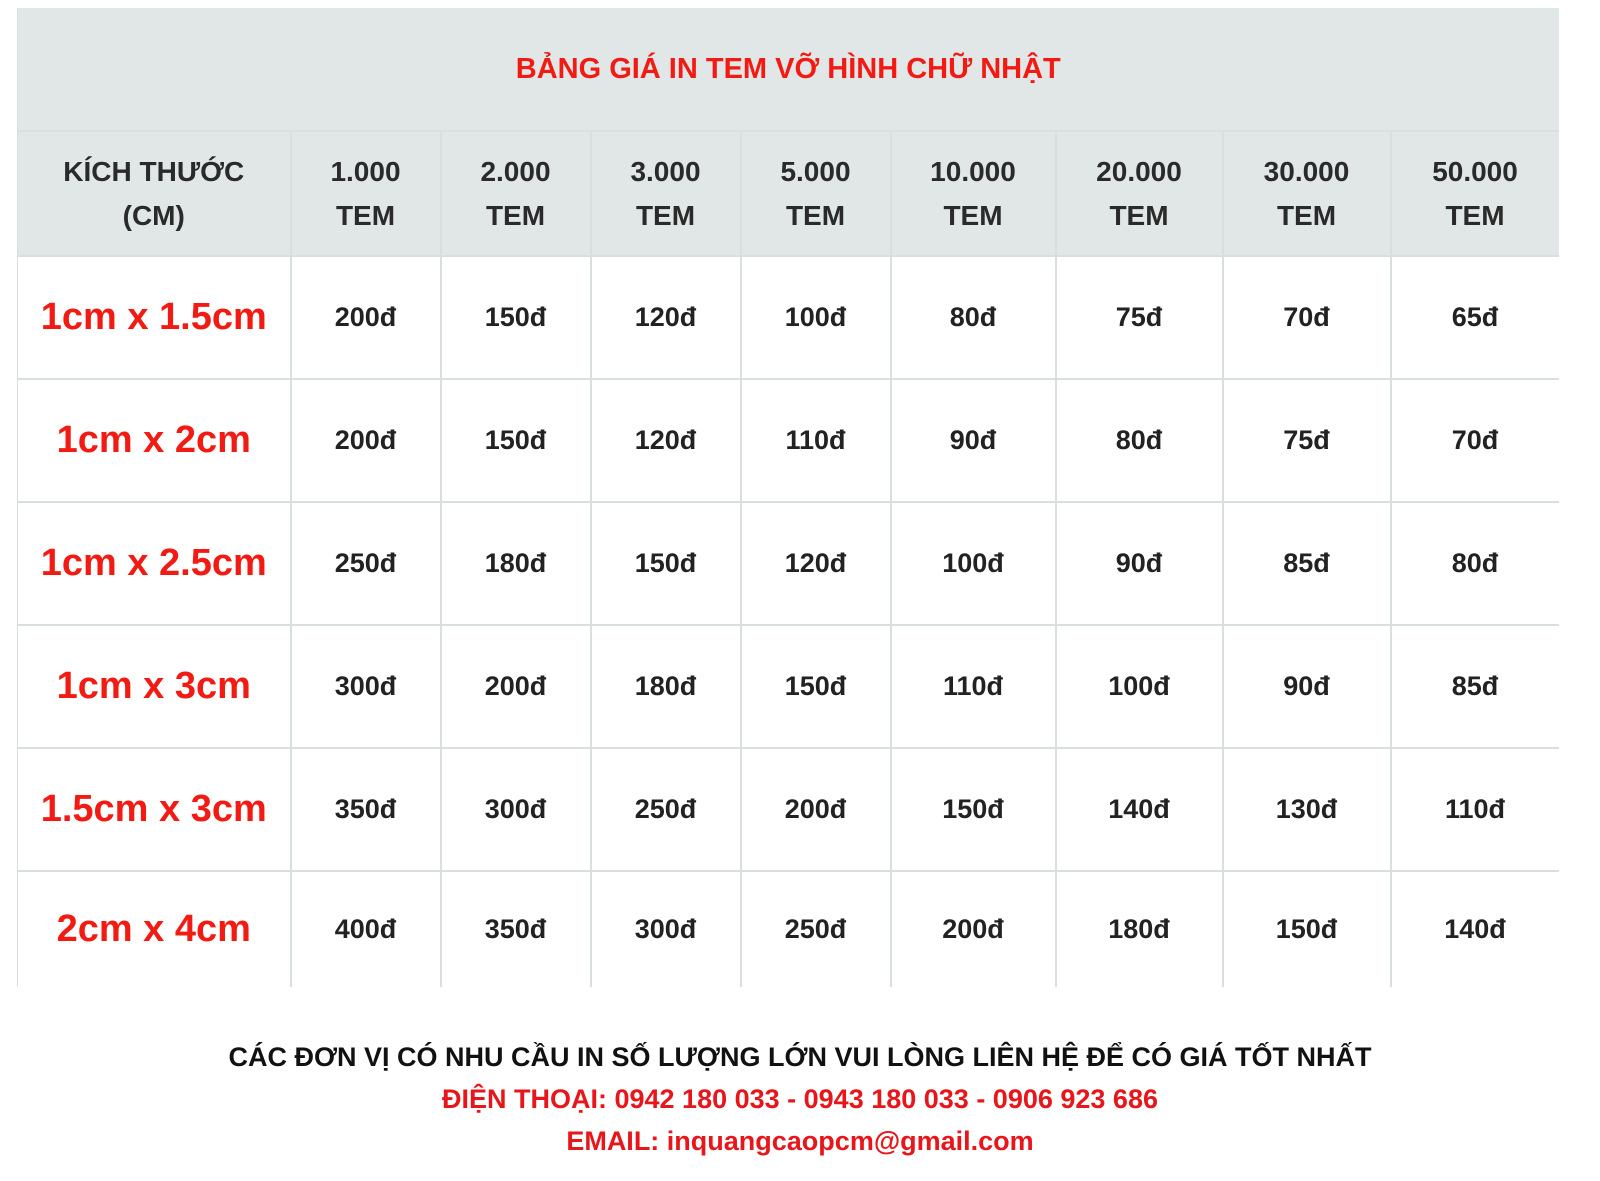 This screenshot has height=1181, width=1600. What do you see at coordinates (154, 563) in the screenshot?
I see `size-cell: 1cm x 2.5cm` at bounding box center [154, 563].